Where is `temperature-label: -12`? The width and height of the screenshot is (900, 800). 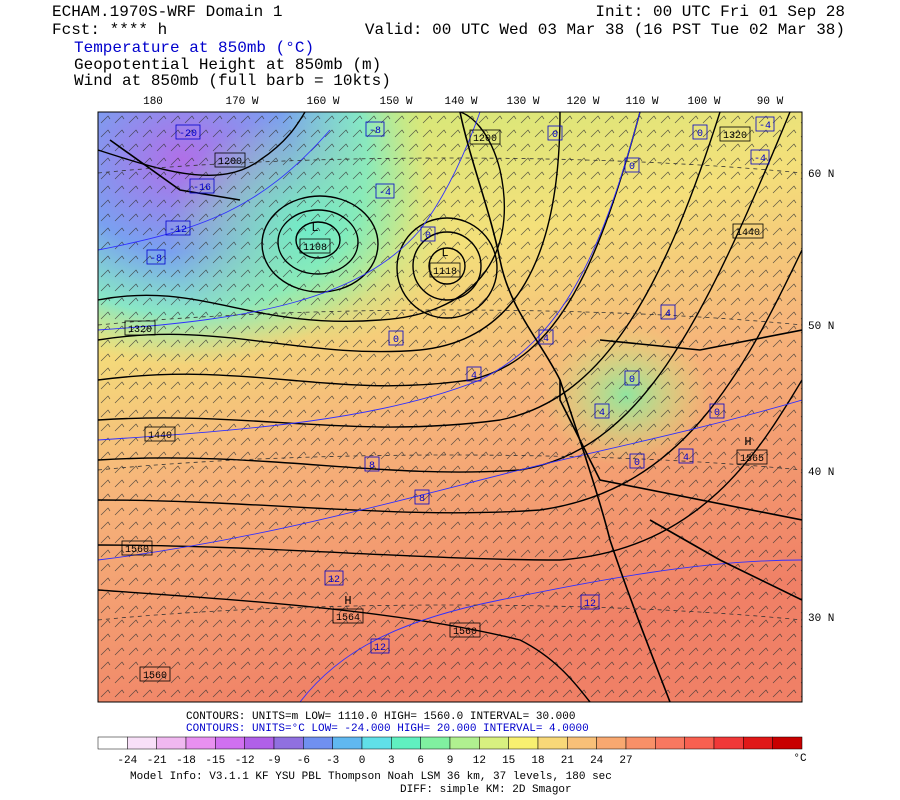
temperature-label: -12 is located at coordinates (178, 230).